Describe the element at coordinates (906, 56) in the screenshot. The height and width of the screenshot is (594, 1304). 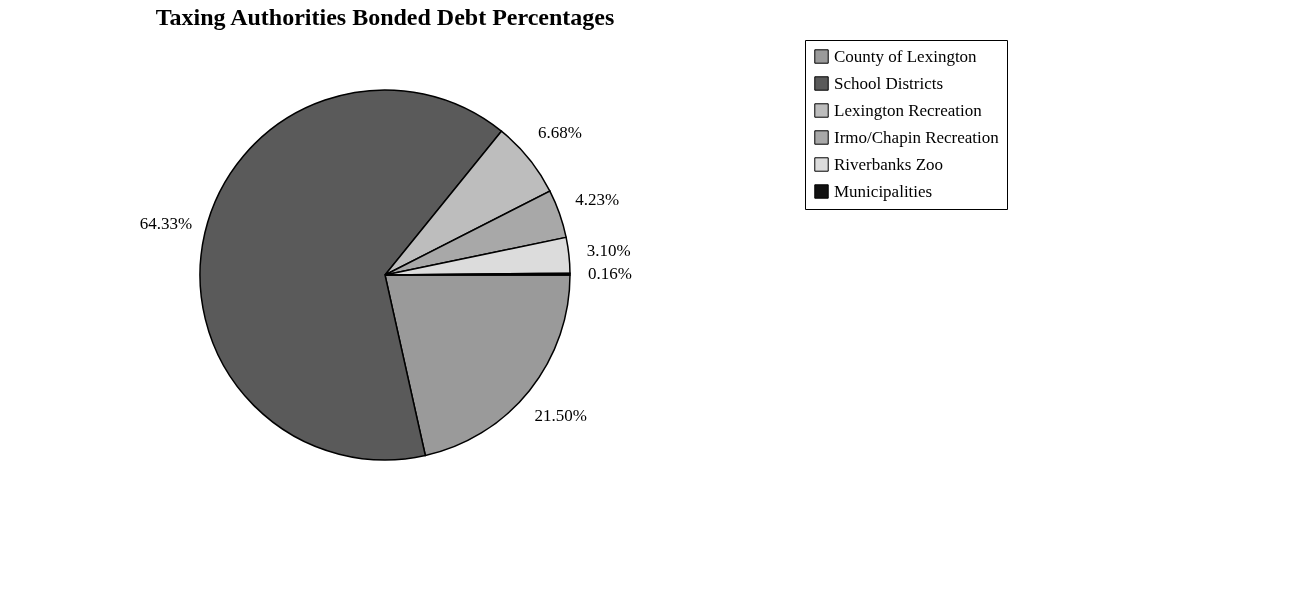
I see `legend-label: County of Lexington` at that location.